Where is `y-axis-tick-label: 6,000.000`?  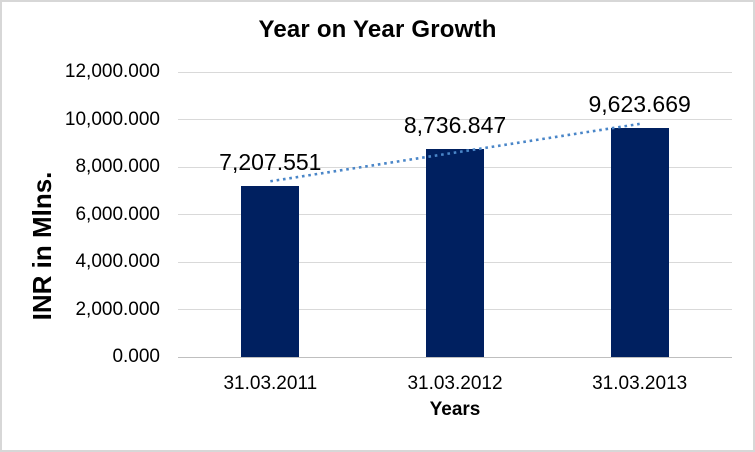
y-axis-tick-label: 6,000.000 is located at coordinates (117, 214).